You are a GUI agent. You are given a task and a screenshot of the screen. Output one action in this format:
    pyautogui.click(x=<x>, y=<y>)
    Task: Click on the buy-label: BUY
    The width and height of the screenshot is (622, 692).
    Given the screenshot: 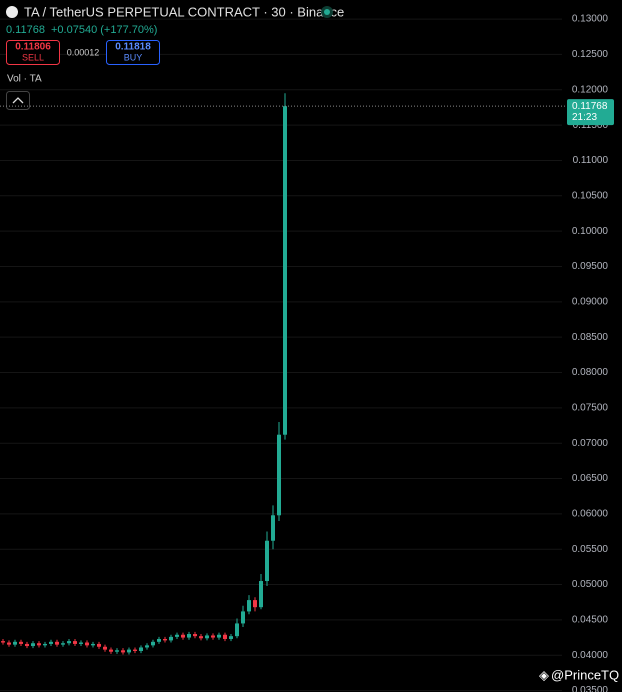 What is the action you would take?
    pyautogui.click(x=133, y=57)
    